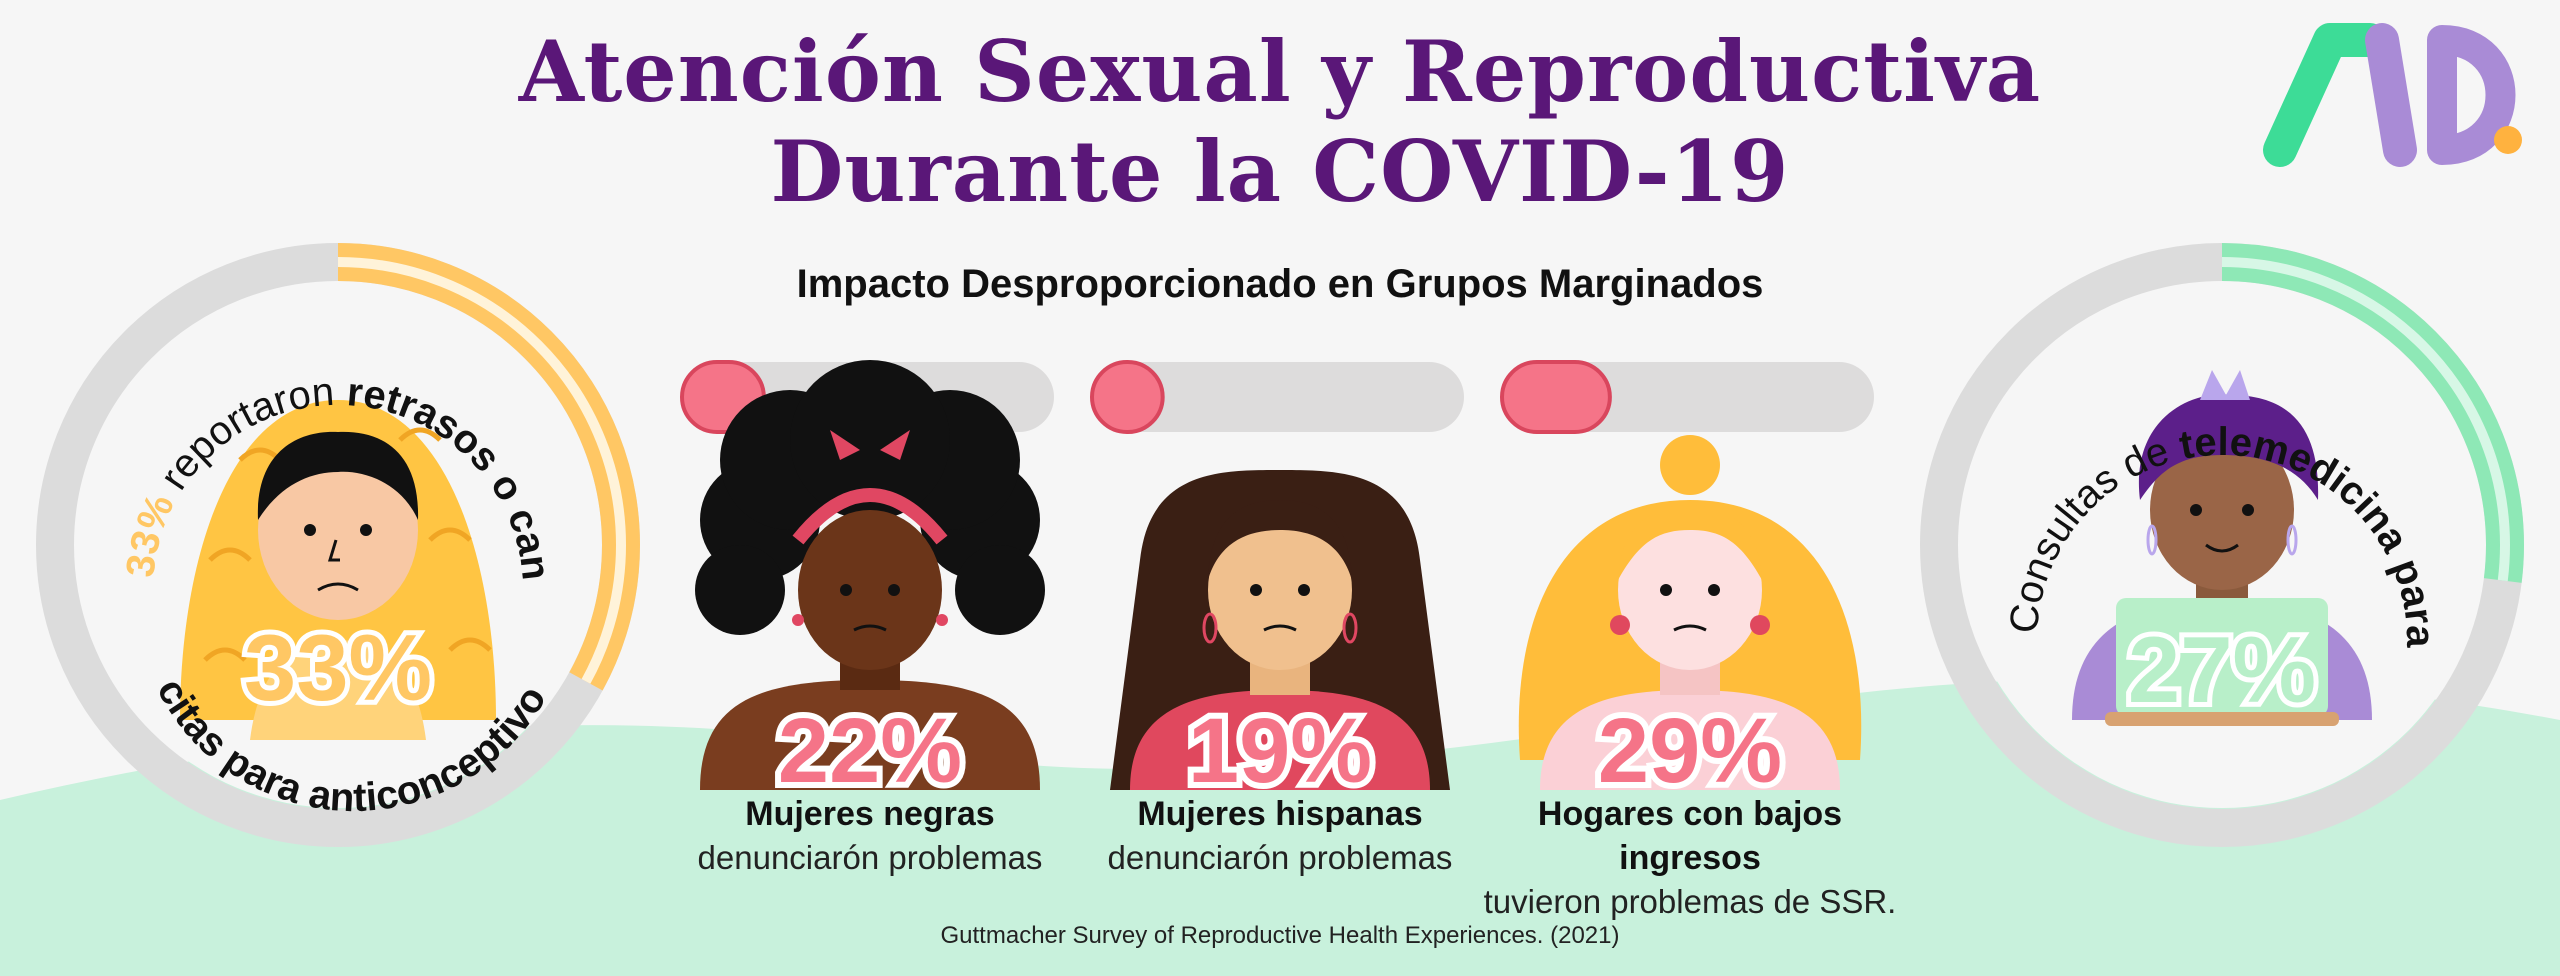  Describe the element at coordinates (1280, 71) in the screenshot. I see `title-line-1: Atención Sexual y Reproductiva` at that location.